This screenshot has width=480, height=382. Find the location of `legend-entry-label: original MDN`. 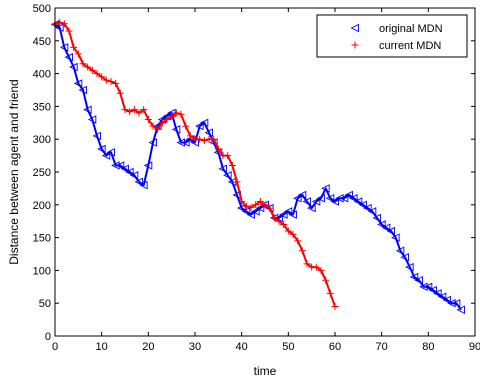

legend-entry-label: original MDN is located at coordinates (411, 29).